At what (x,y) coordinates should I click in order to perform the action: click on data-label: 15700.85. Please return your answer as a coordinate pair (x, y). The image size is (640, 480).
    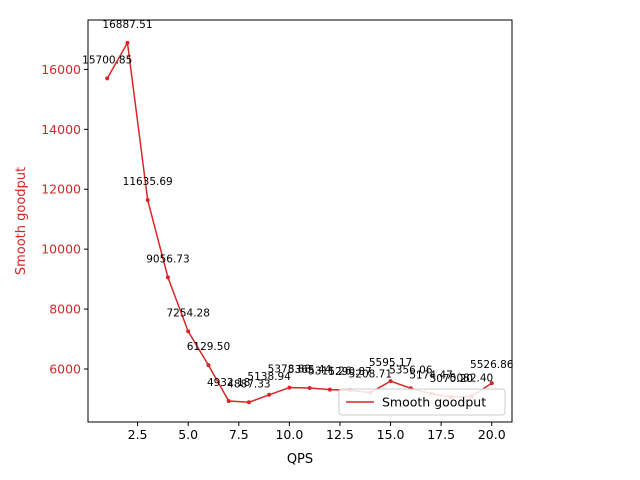
    Looking at the image, I should click on (107, 60).